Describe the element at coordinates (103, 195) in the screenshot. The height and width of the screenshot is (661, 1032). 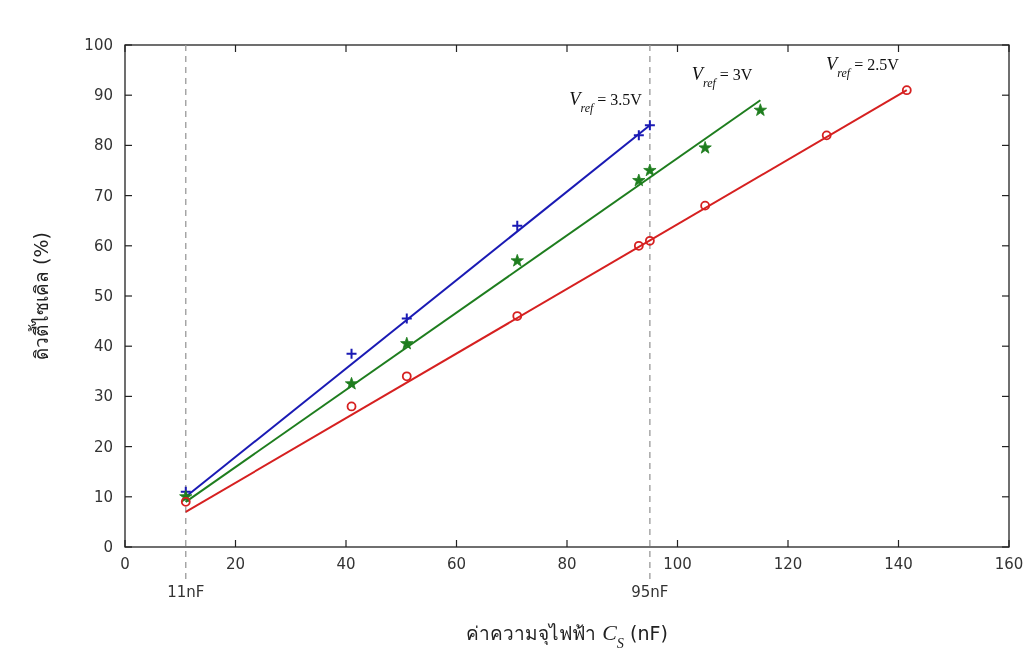
I see `y-tick-label: 70` at that location.